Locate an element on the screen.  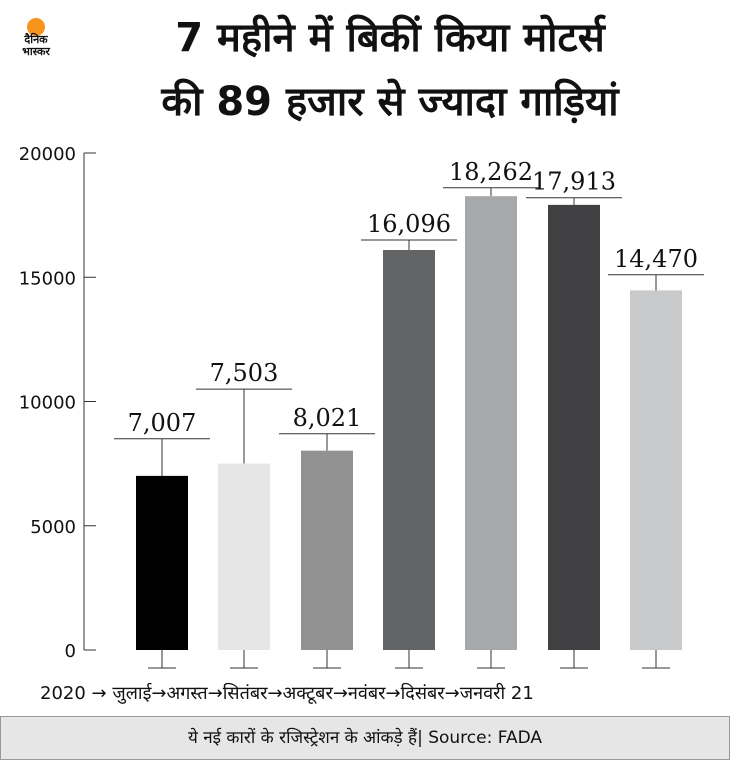
dainik-bhaskar-logo: दैनिक भास्कर is located at coordinates (36, 41).